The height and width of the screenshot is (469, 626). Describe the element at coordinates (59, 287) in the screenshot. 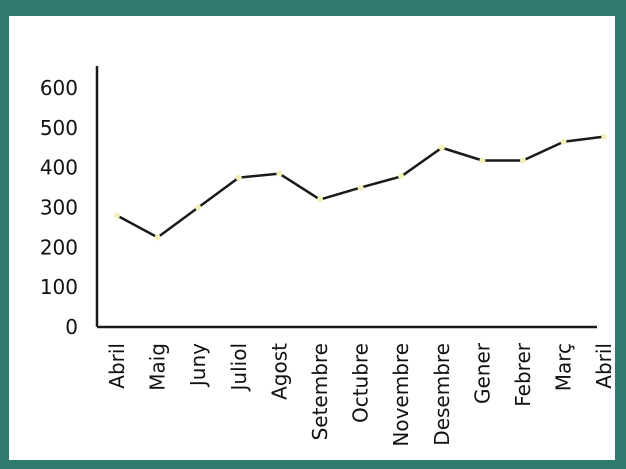

I see `y-tick-label: 100` at that location.